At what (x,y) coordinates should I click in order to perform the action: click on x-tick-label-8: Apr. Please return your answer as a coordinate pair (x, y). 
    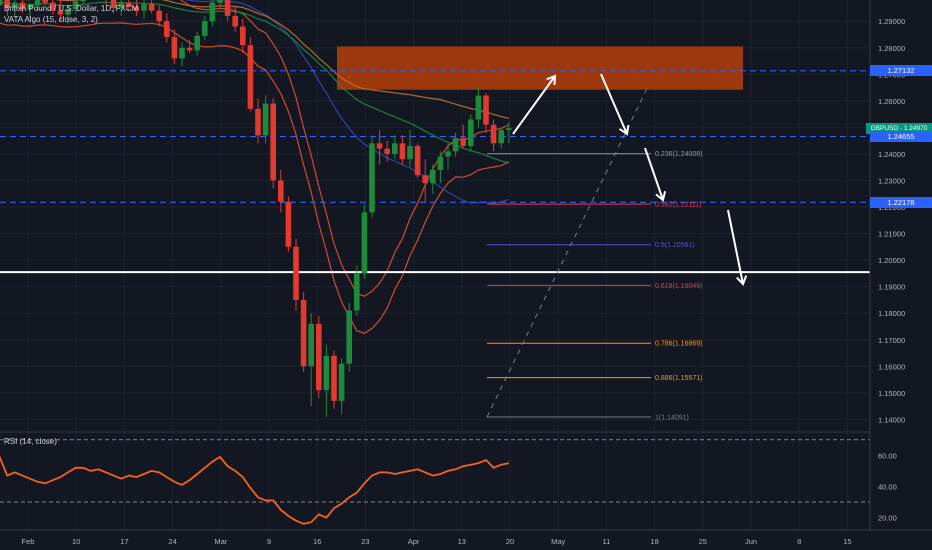
    Looking at the image, I should click on (414, 541).